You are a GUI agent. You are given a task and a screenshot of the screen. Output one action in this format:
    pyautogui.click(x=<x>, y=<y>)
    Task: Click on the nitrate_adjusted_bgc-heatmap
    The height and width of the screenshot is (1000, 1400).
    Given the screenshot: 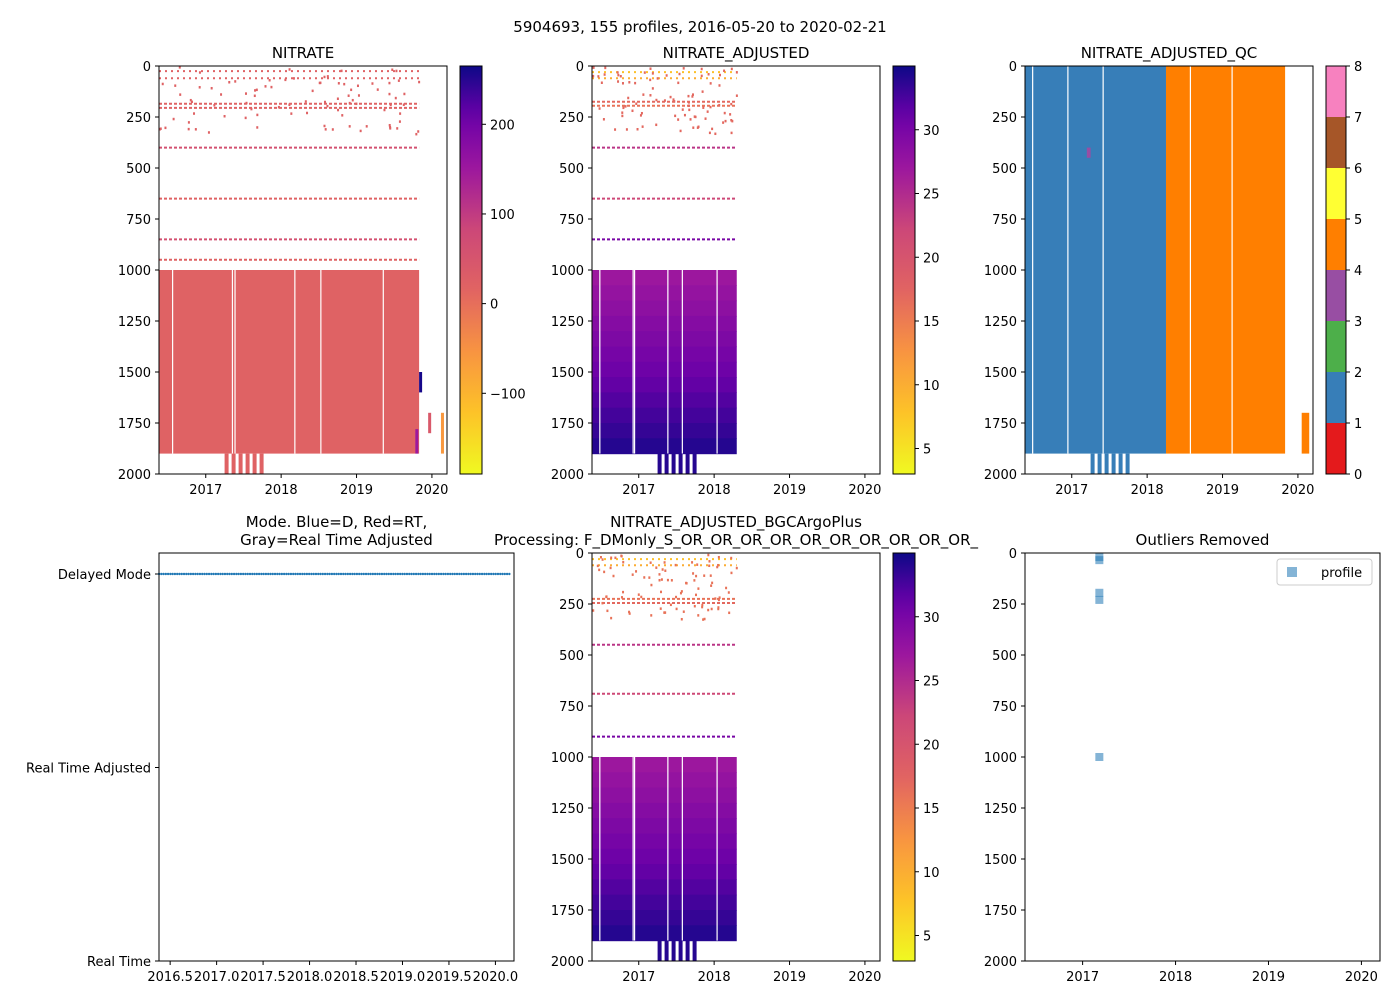 What is the action you would take?
    pyautogui.click(x=665, y=757)
    